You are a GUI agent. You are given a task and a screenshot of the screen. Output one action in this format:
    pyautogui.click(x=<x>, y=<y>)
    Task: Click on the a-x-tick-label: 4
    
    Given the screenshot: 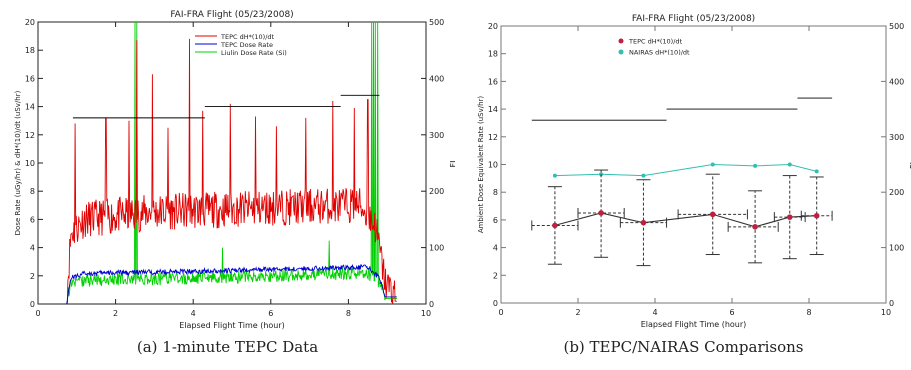 What is the action you would take?
    pyautogui.click(x=193, y=313)
    